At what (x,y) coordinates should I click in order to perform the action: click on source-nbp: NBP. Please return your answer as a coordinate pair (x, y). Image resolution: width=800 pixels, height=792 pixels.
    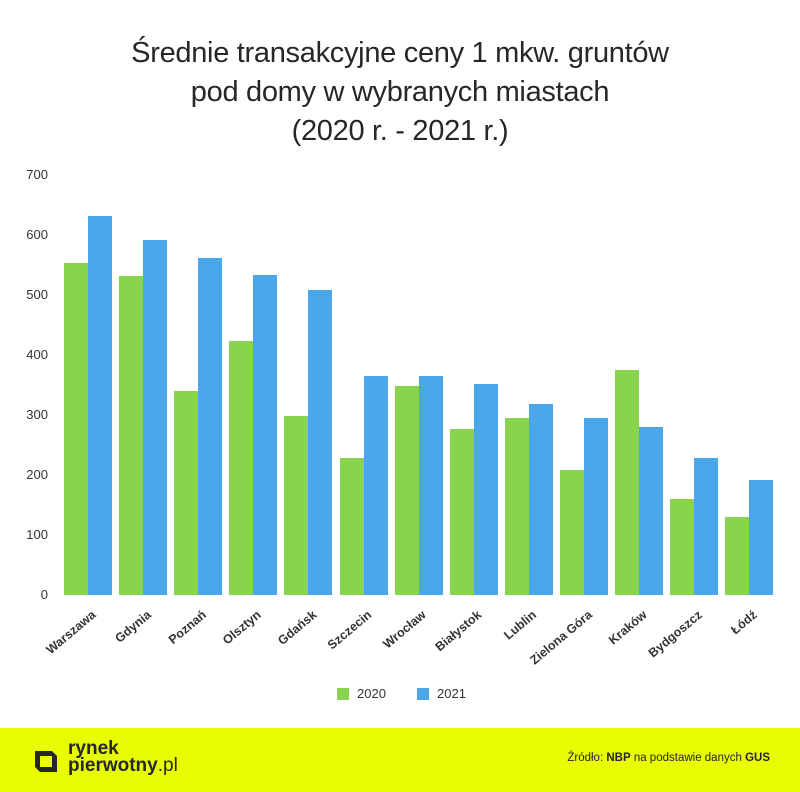
    Looking at the image, I should click on (618, 758).